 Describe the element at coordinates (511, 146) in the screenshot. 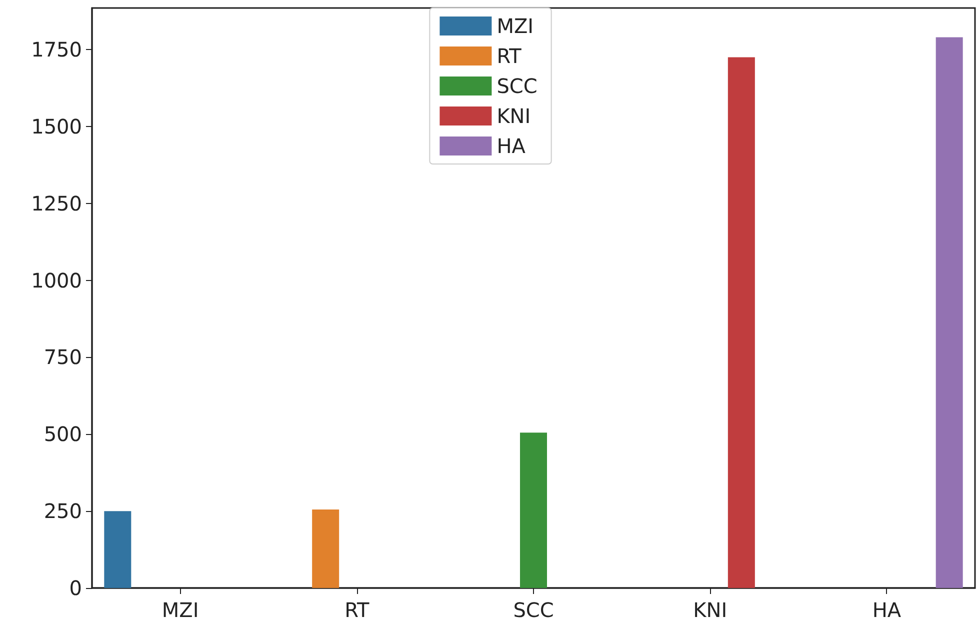

I see `legend-label: HA` at that location.